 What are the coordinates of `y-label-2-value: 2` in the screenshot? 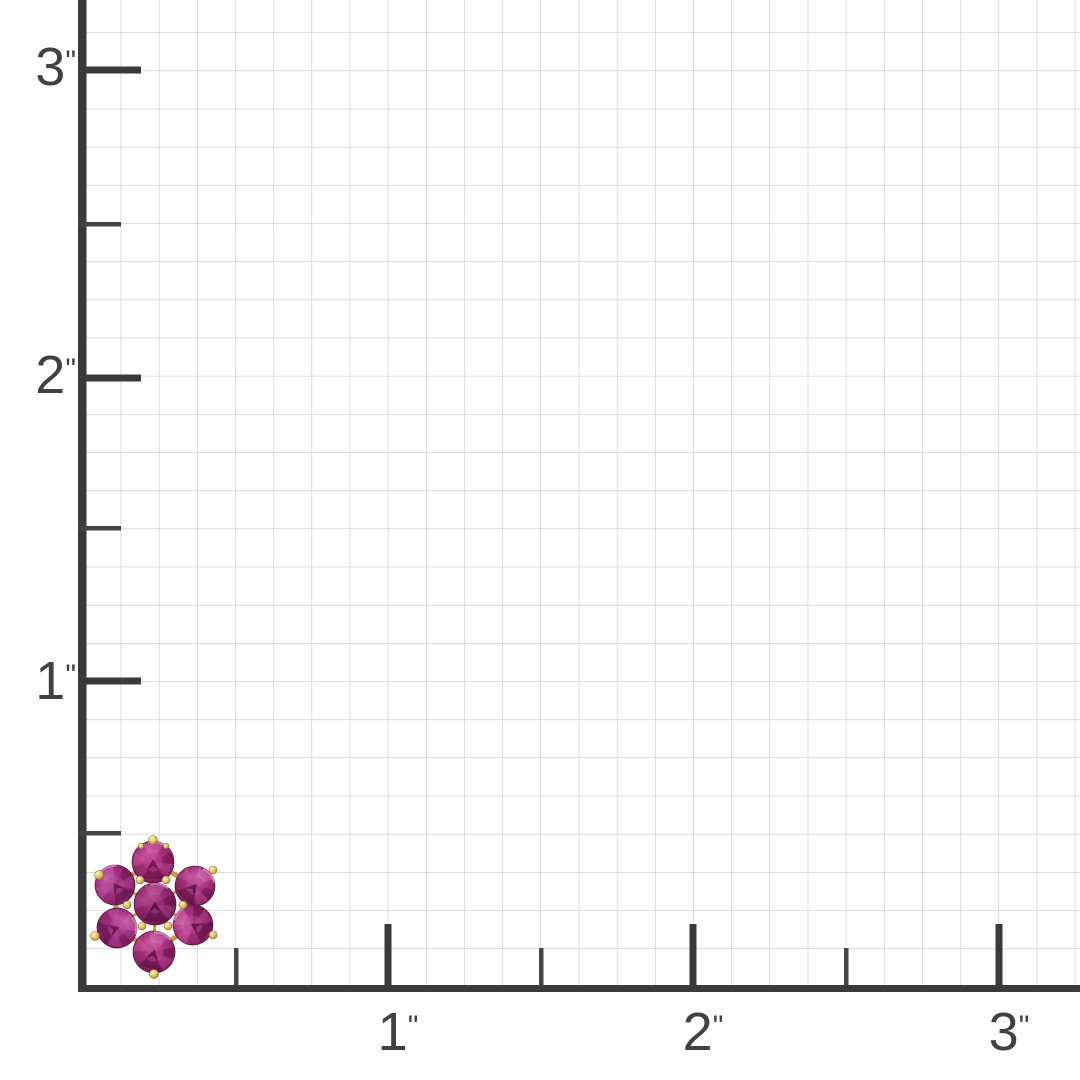 It's located at (50, 375).